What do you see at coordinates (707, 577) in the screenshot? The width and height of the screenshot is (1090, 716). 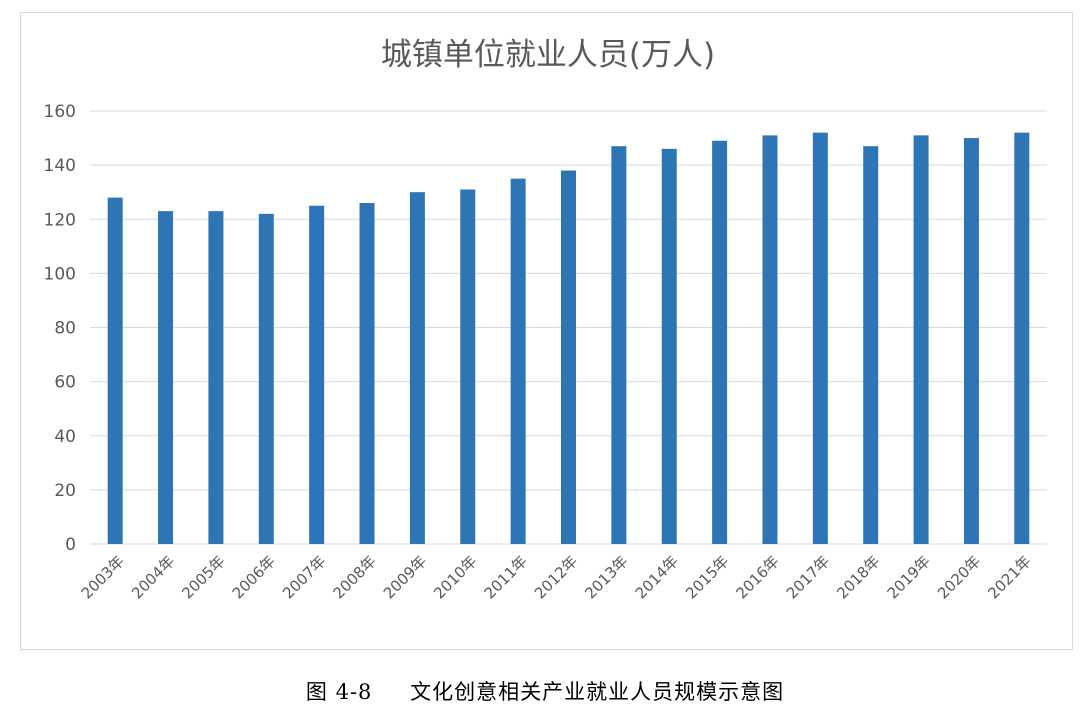 I see `x-tick-label: 2015年` at bounding box center [707, 577].